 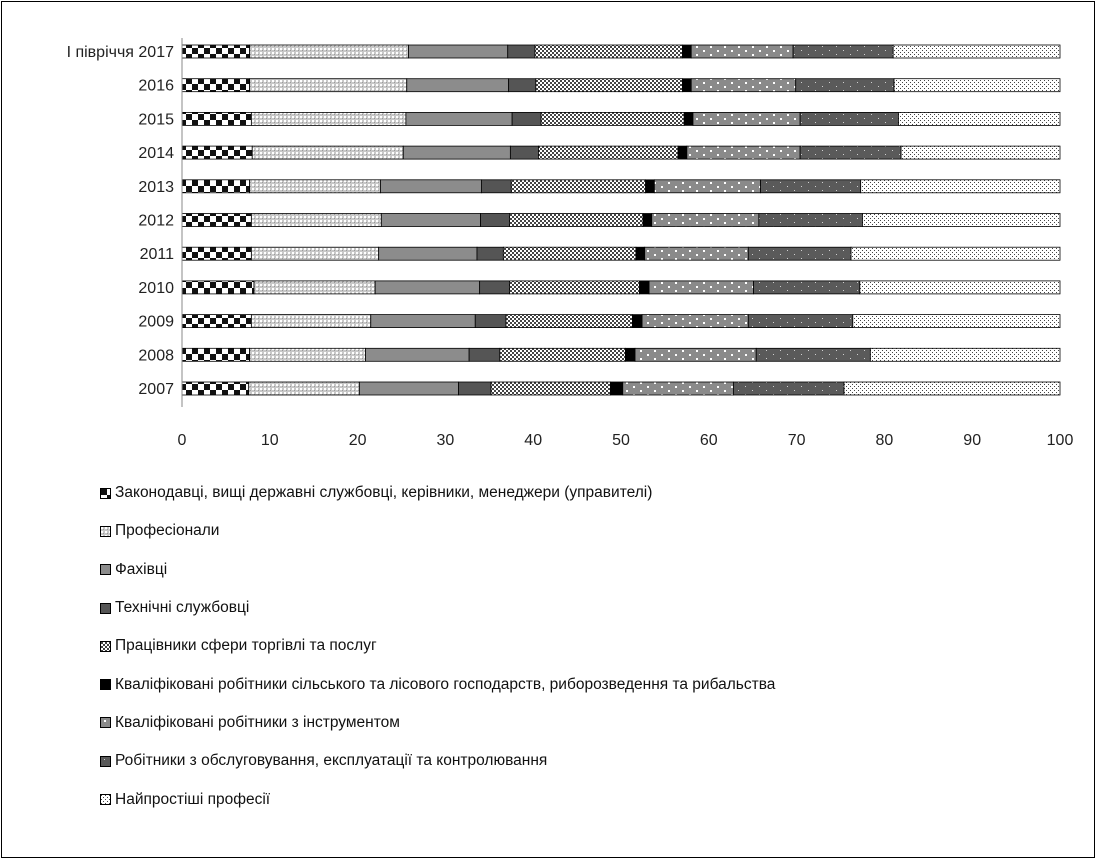 I want to click on x-tick-label: 90, so click(x=972, y=440).